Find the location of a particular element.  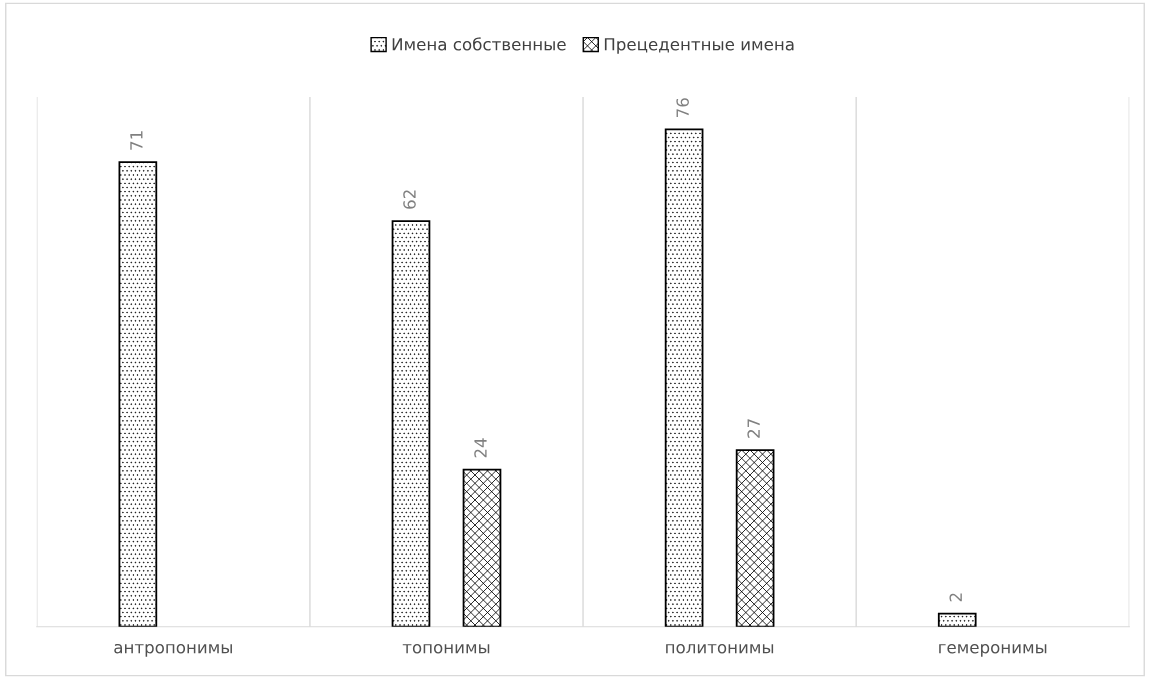

data-label: 27 is located at coordinates (753, 428).